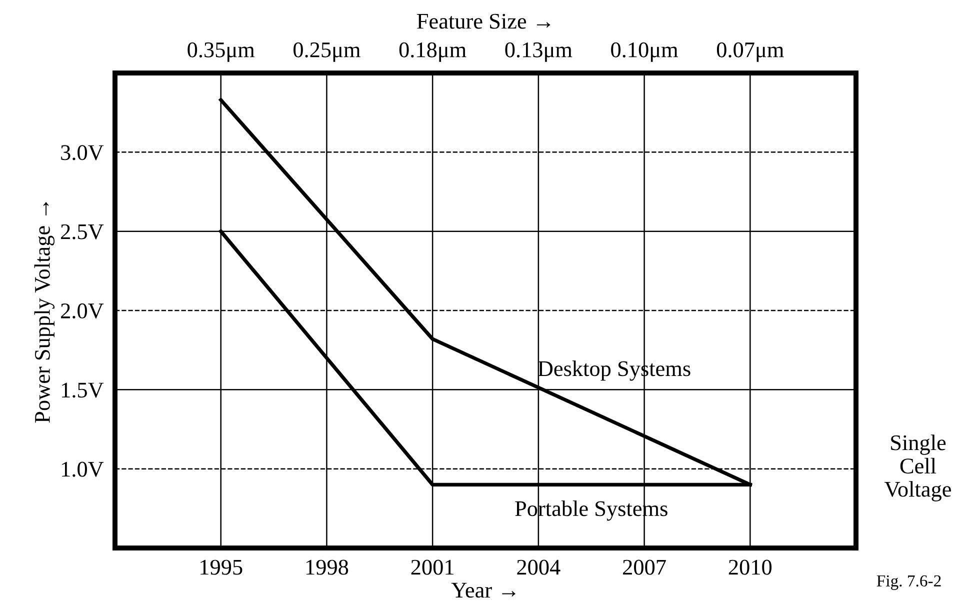  Describe the element at coordinates (83, 390) in the screenshot. I see `y-tick-label: 1.5V` at that location.